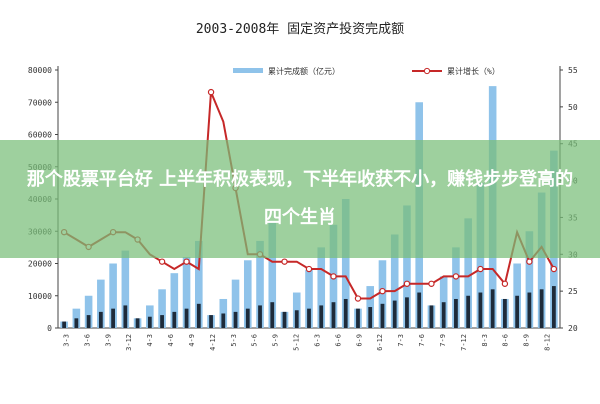  I want to click on x-tick-label: 7-12, so click(464, 342).